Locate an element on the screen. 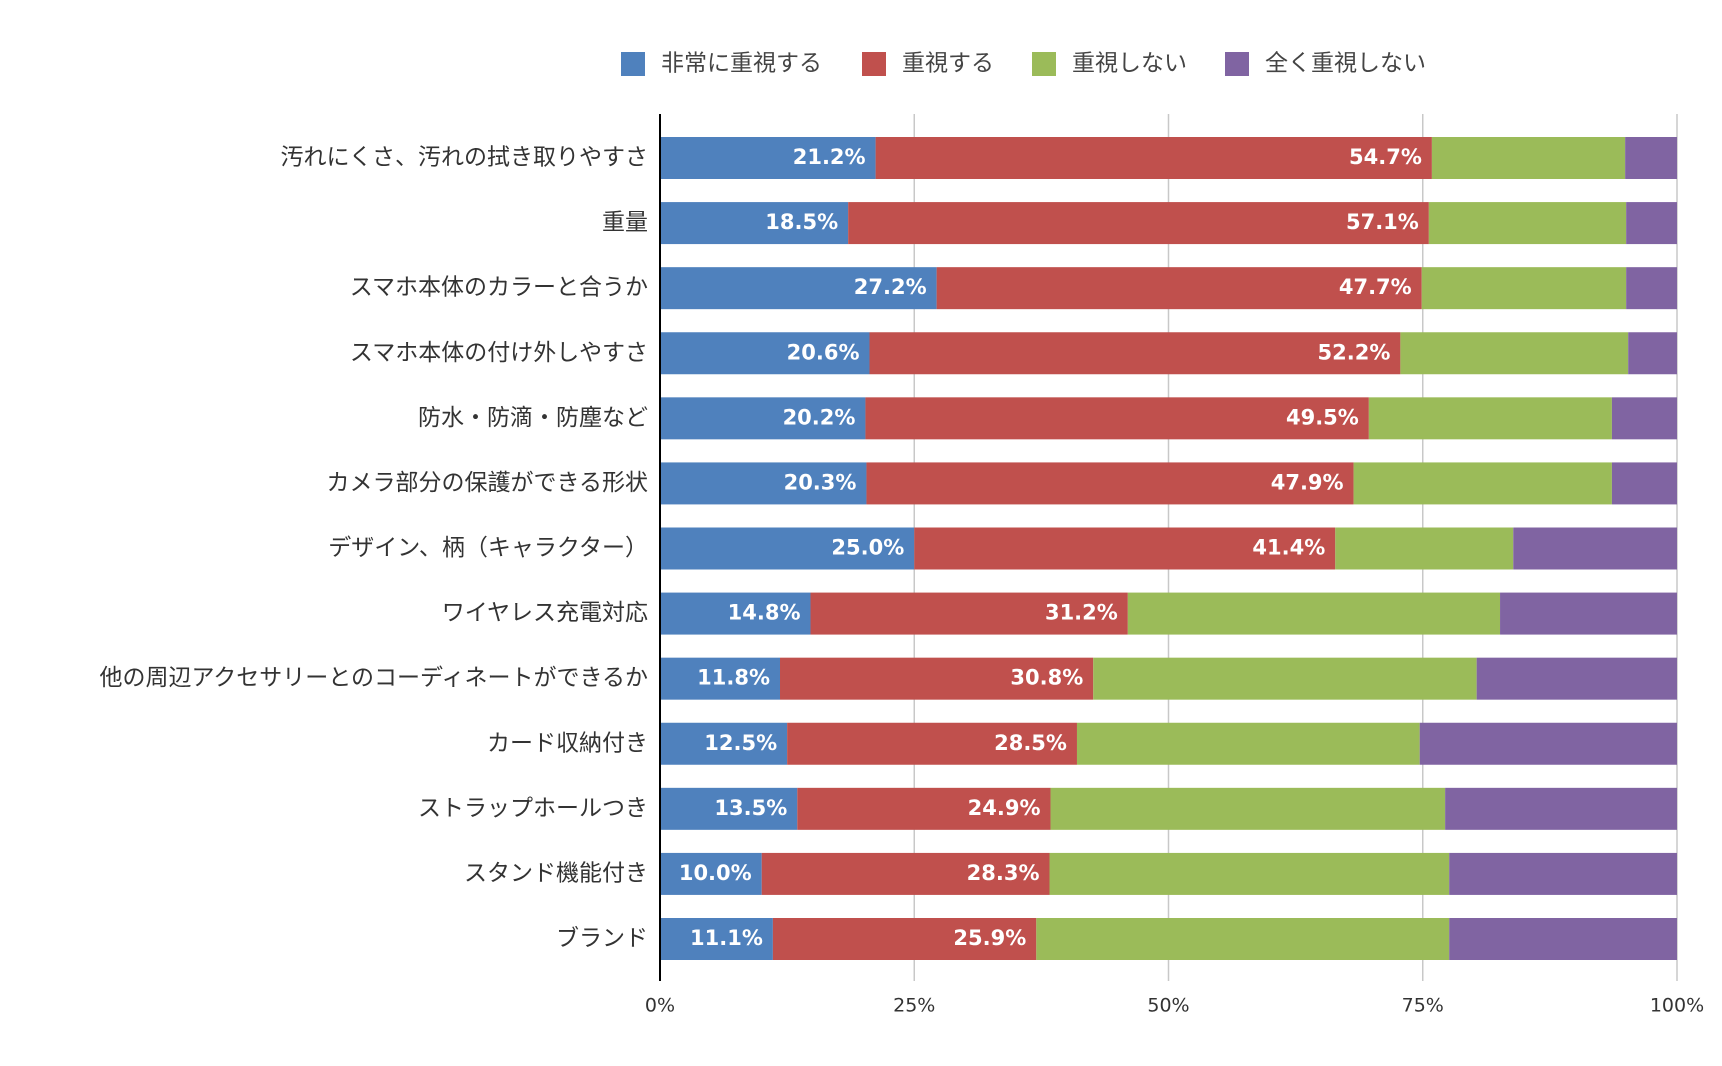 The width and height of the screenshot is (1722, 1066). value-label: 25.0% is located at coordinates (867, 548).